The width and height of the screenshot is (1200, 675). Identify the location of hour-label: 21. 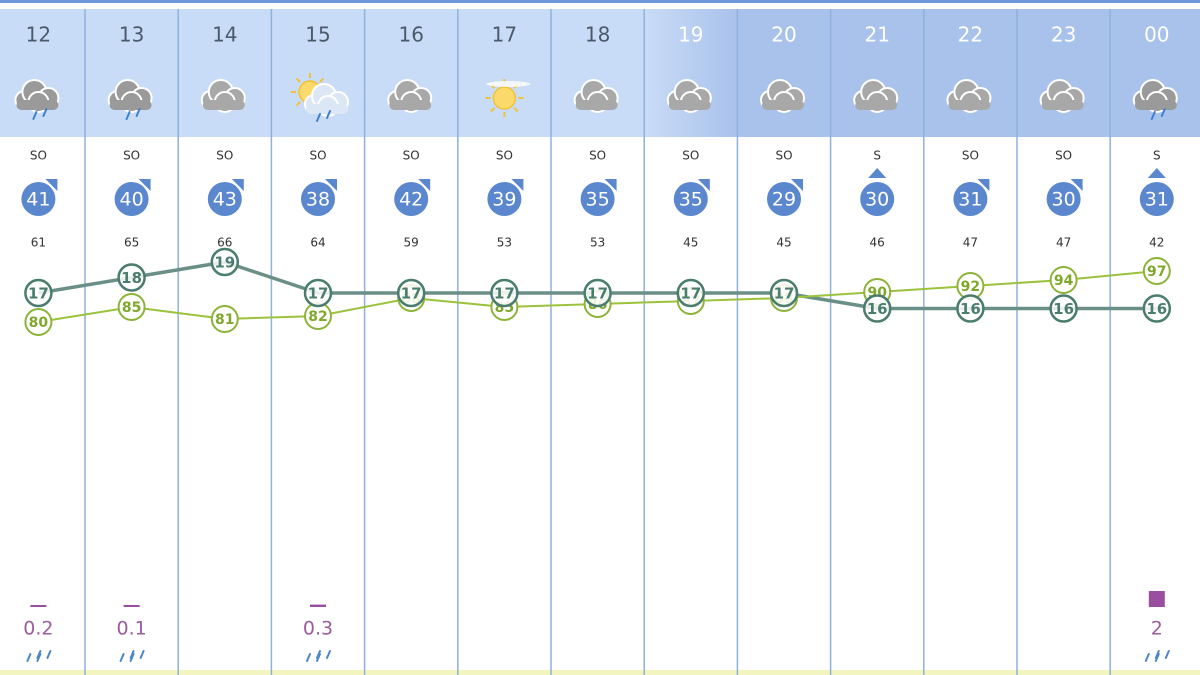
(876, 35).